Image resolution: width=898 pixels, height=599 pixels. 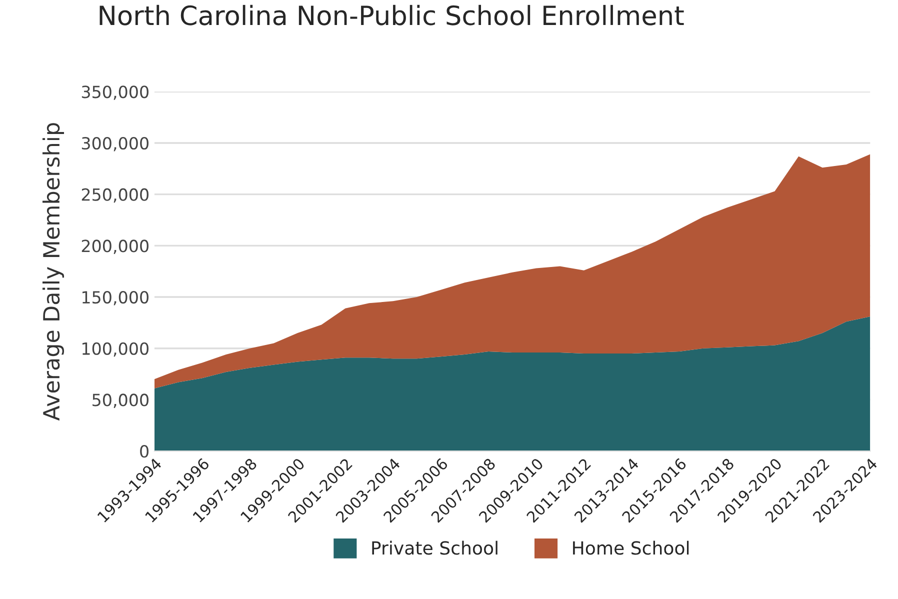 I want to click on chart-title: North Carolina Non-Public School Enrollment, so click(x=392, y=15).